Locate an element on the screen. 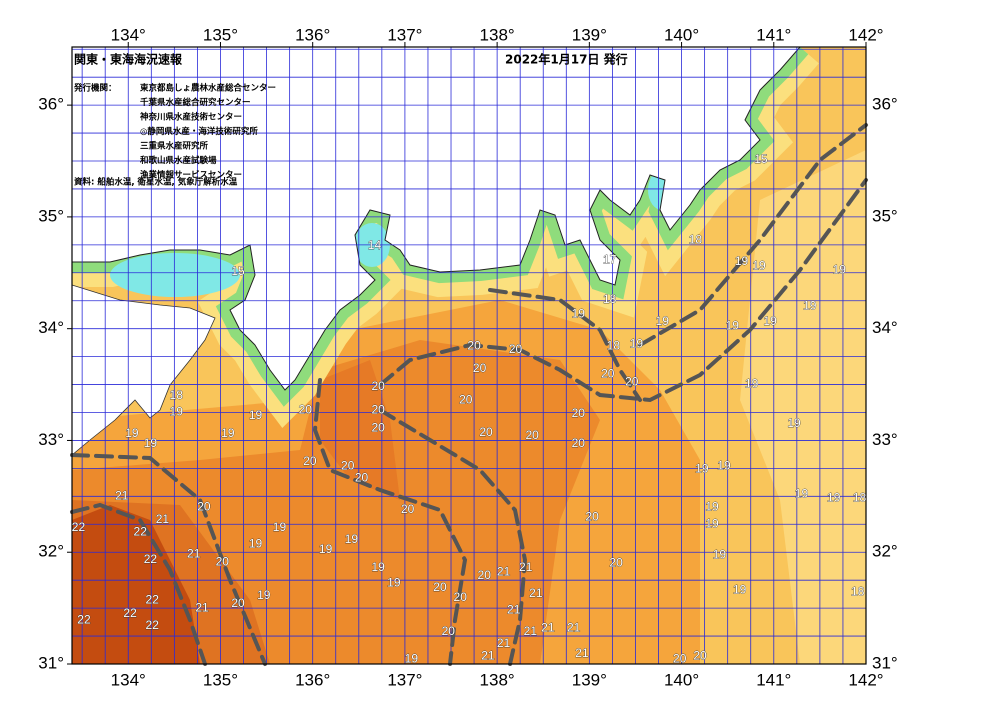 The width and height of the screenshot is (1002, 713). issuer-name: 千葉県水産総合研究センター is located at coordinates (195, 102).